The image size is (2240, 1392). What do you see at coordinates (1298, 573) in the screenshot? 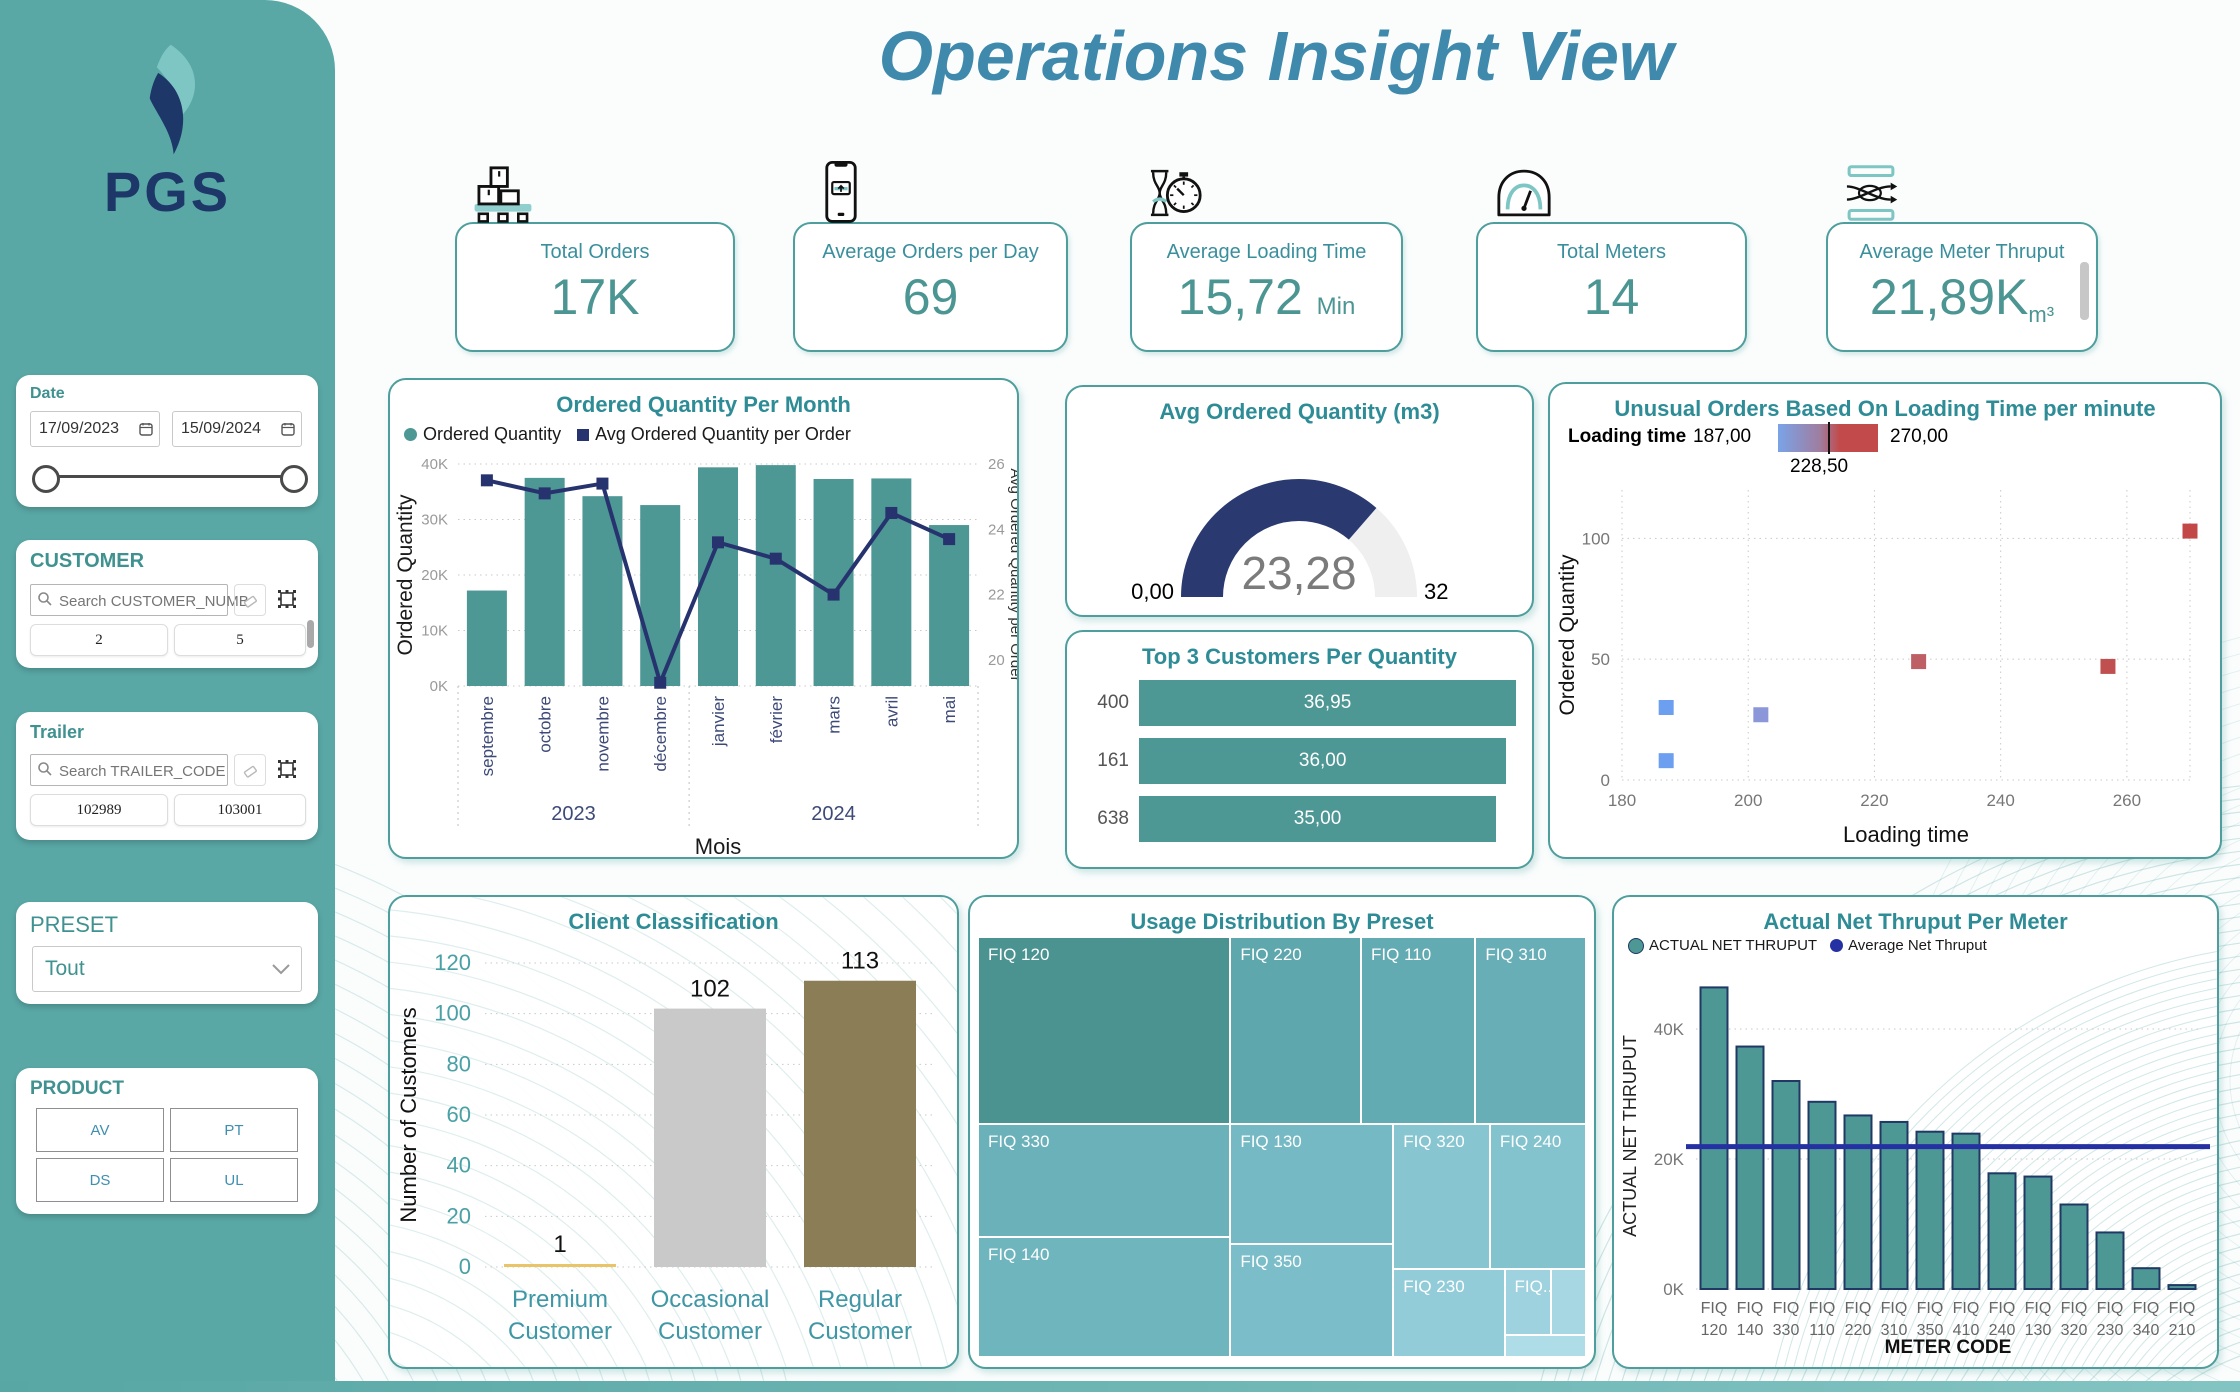
I see `svg-text: 23,28` at bounding box center [1298, 573].